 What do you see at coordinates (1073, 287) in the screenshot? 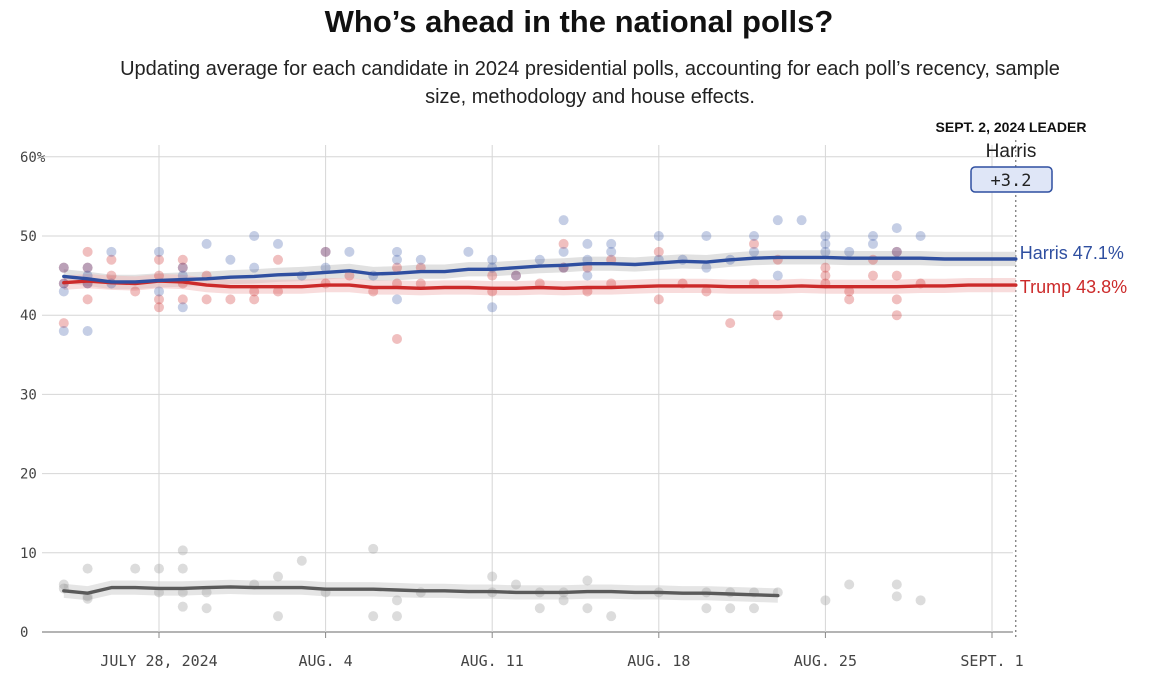
I see `trump-end-label: Trump 43.8%` at bounding box center [1073, 287].